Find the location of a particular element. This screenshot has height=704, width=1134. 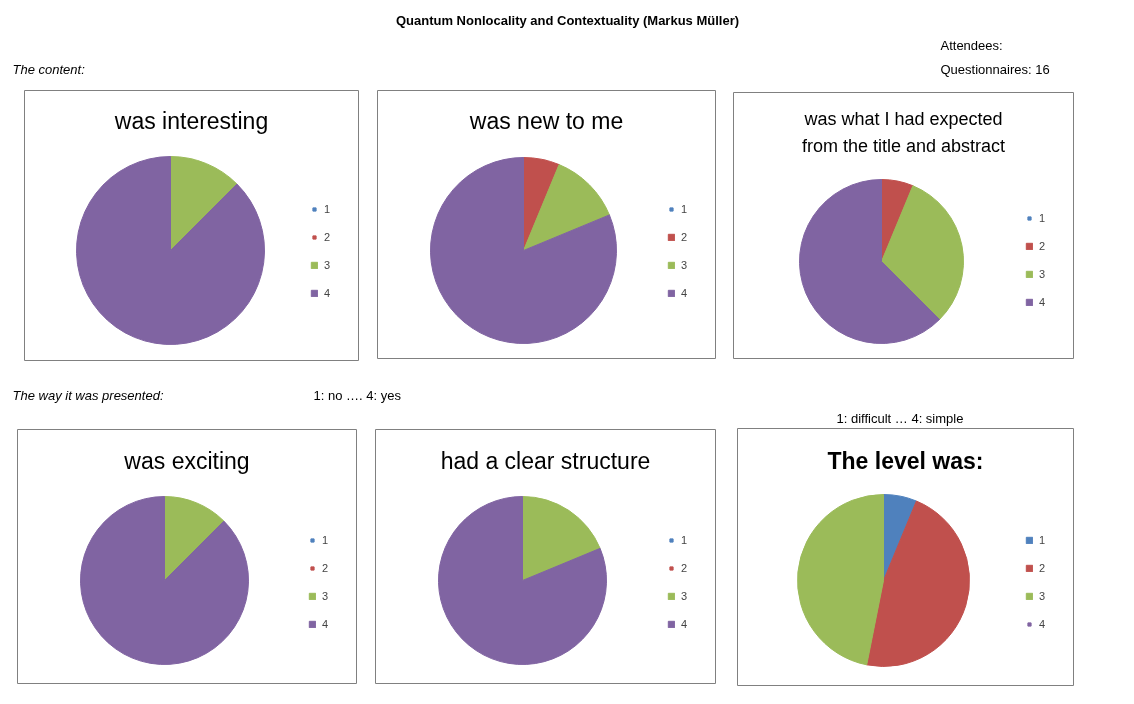

chart-title: was interesting is located at coordinates (191, 120).